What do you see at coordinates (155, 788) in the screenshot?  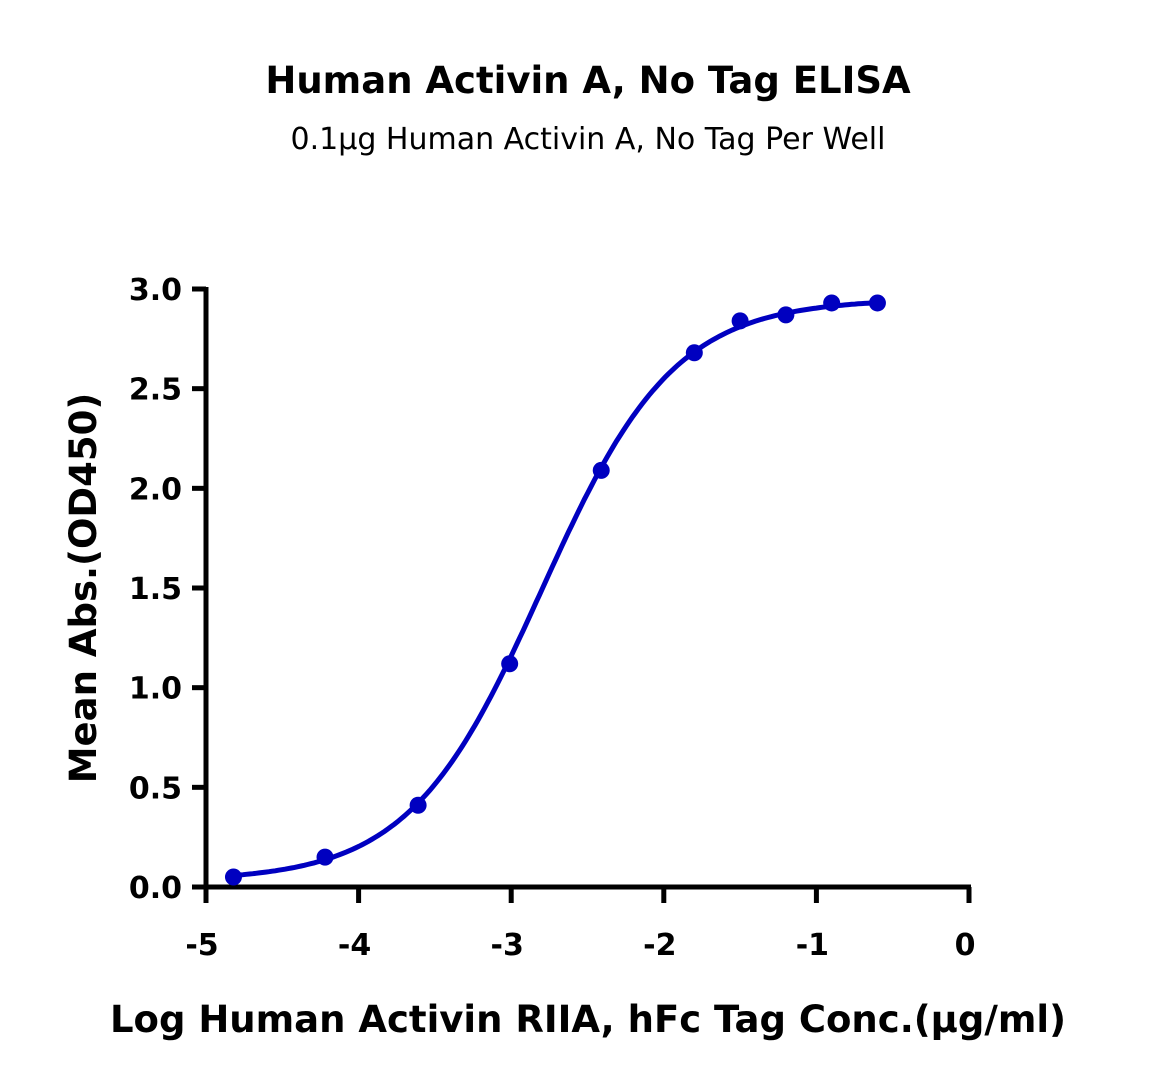 I see `y-tick-label: 0.5` at bounding box center [155, 788].